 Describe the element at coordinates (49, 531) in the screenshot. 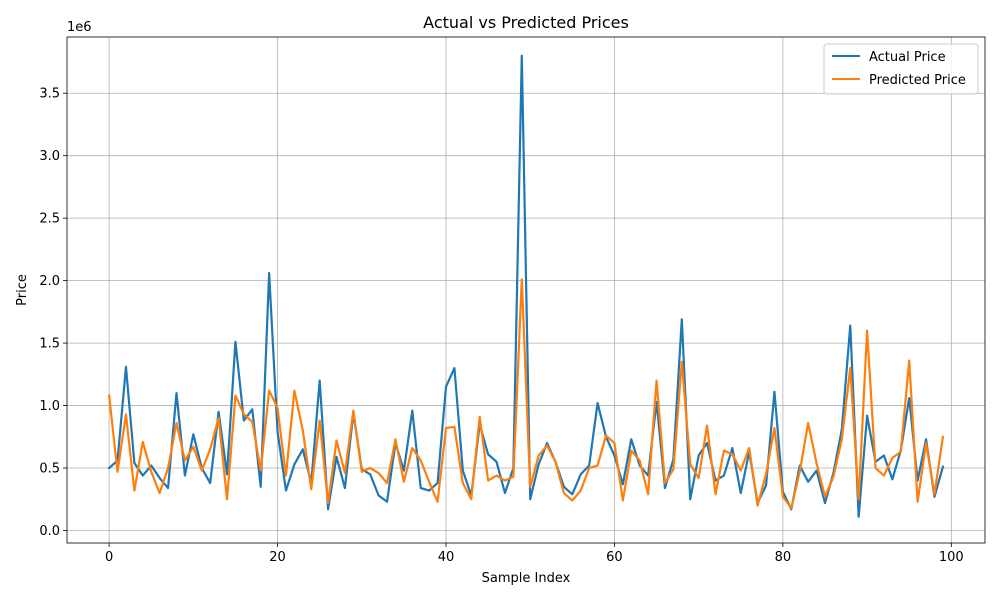

I see `y-tick-label: 0.0` at that location.